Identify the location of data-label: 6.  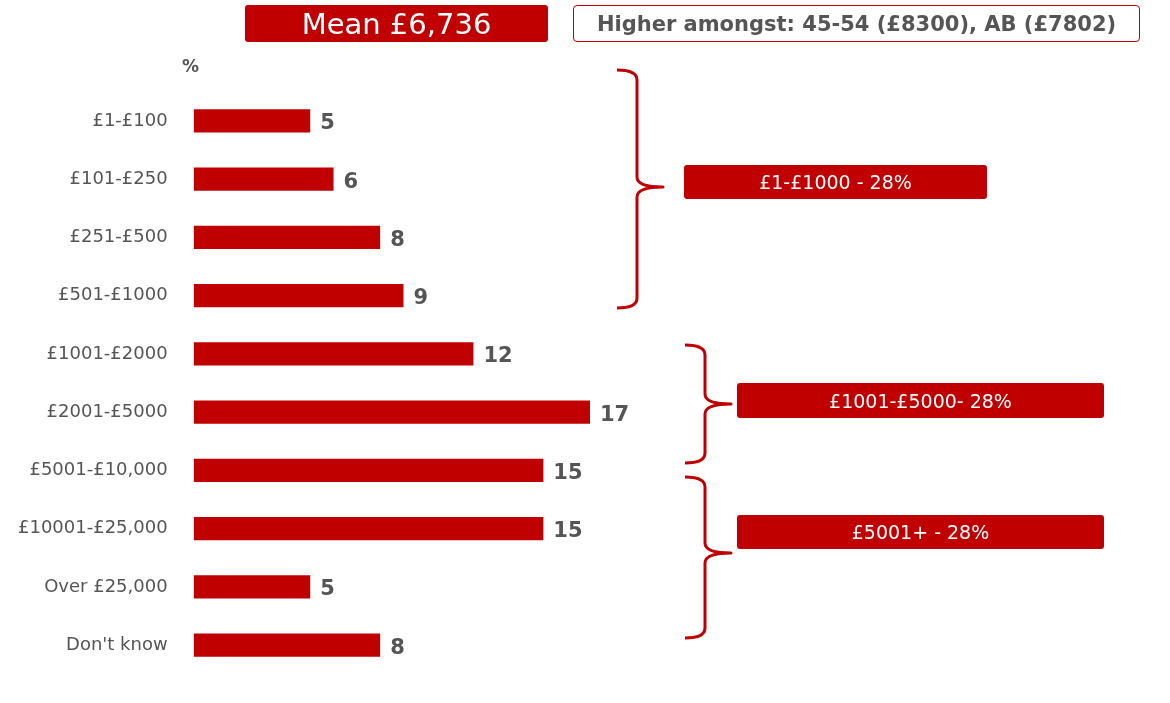
(351, 180).